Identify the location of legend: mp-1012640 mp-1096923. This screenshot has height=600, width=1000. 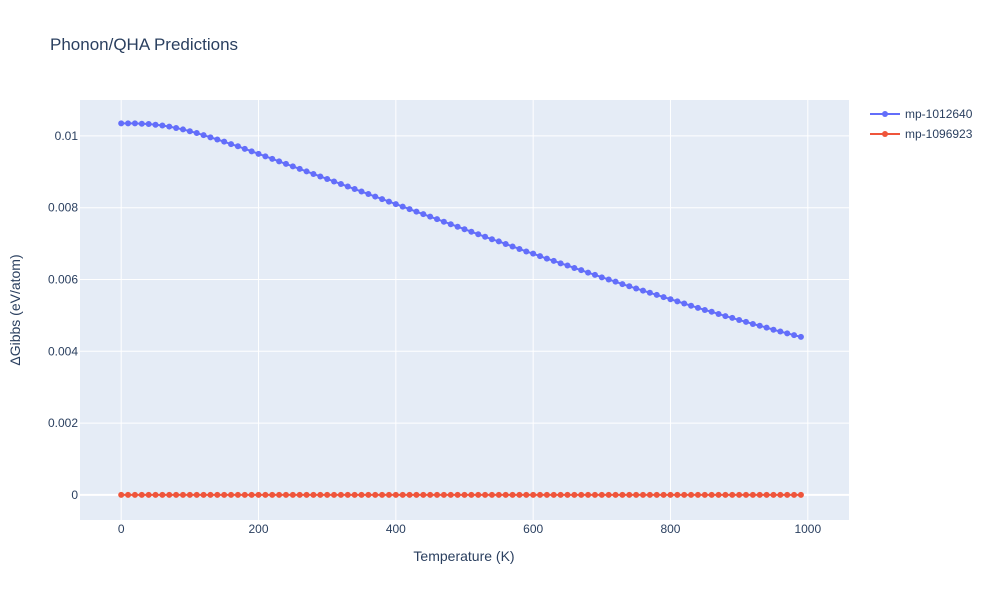
(921, 124).